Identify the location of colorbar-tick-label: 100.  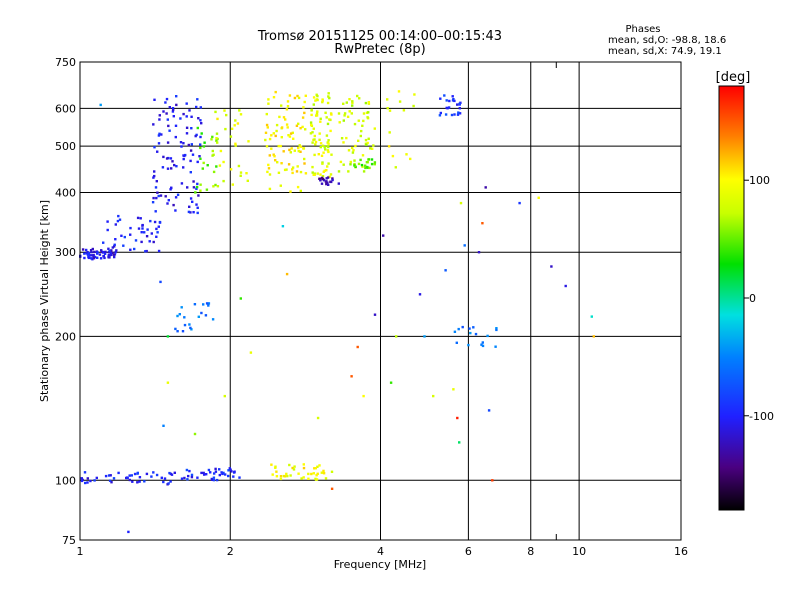
(759, 180).